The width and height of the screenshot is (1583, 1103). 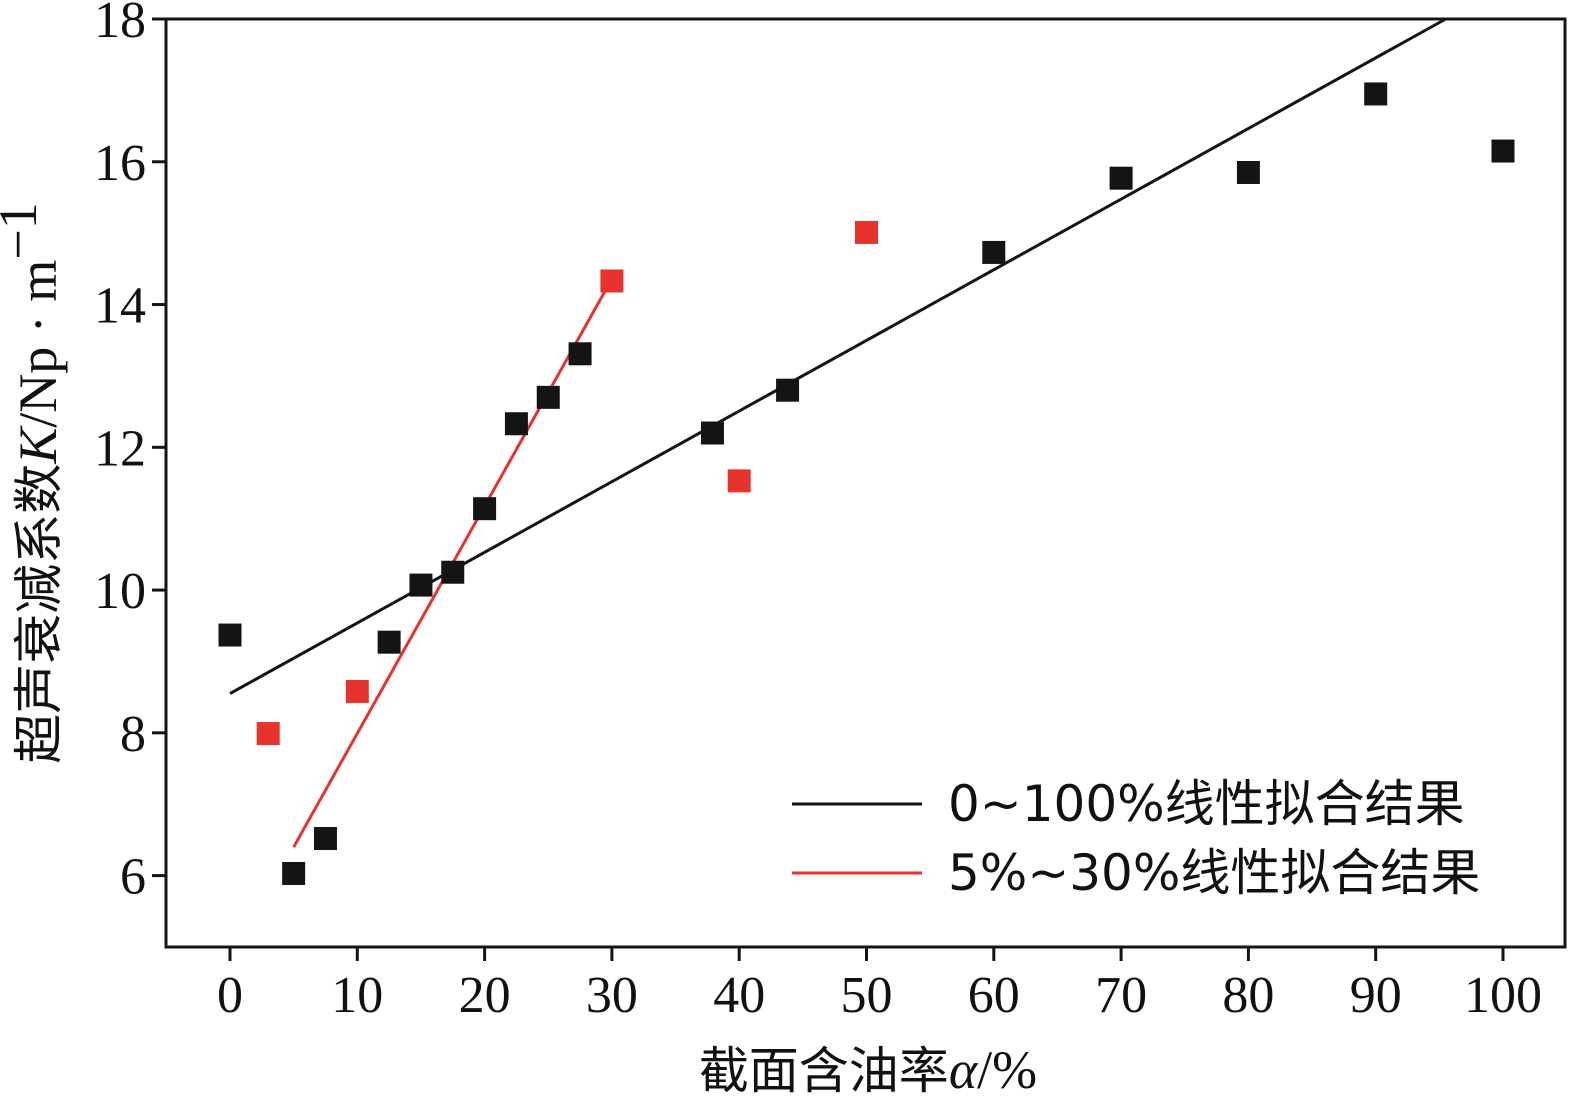 I want to click on x-tick-label: 10, so click(x=357, y=995).